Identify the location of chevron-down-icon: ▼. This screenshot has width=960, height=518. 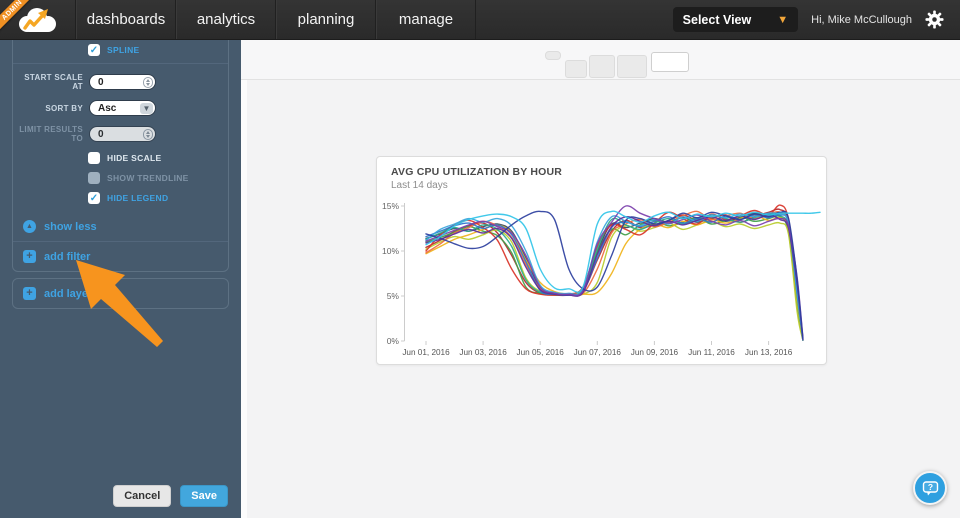
(783, 19).